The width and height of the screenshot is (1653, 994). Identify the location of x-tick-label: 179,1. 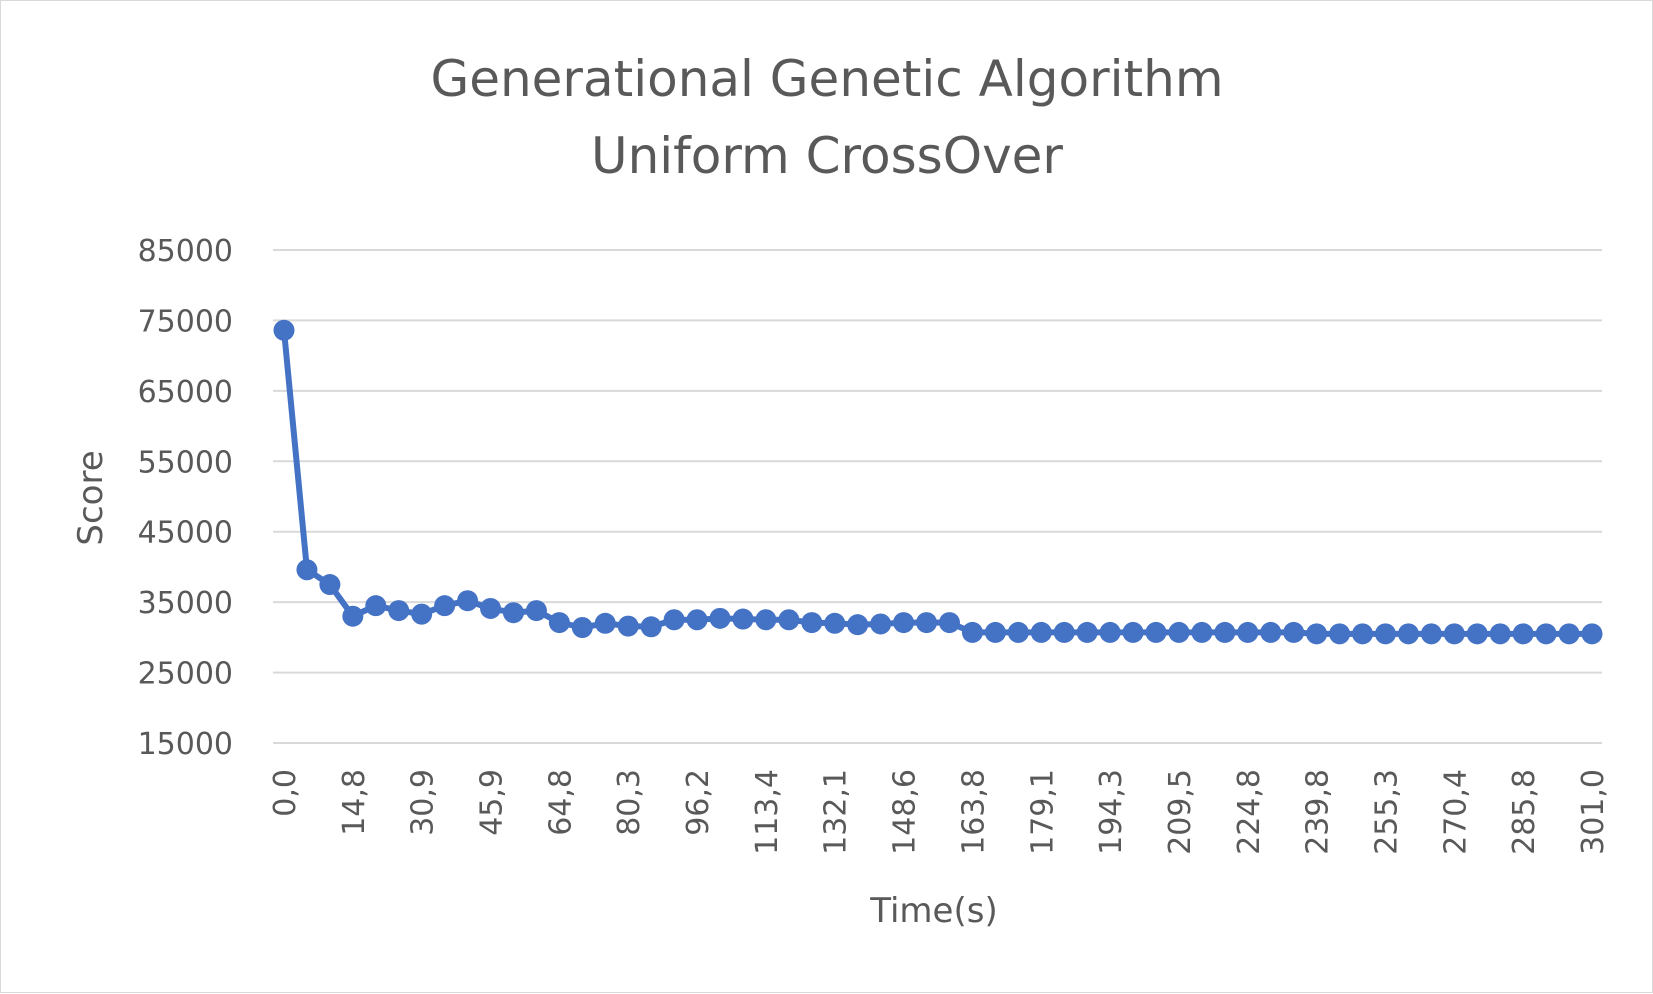
(1042, 812).